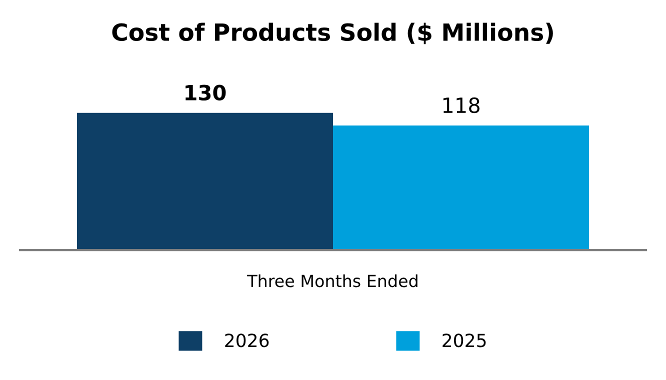 The height and width of the screenshot is (380, 666). I want to click on legend-label: 2026, so click(247, 341).